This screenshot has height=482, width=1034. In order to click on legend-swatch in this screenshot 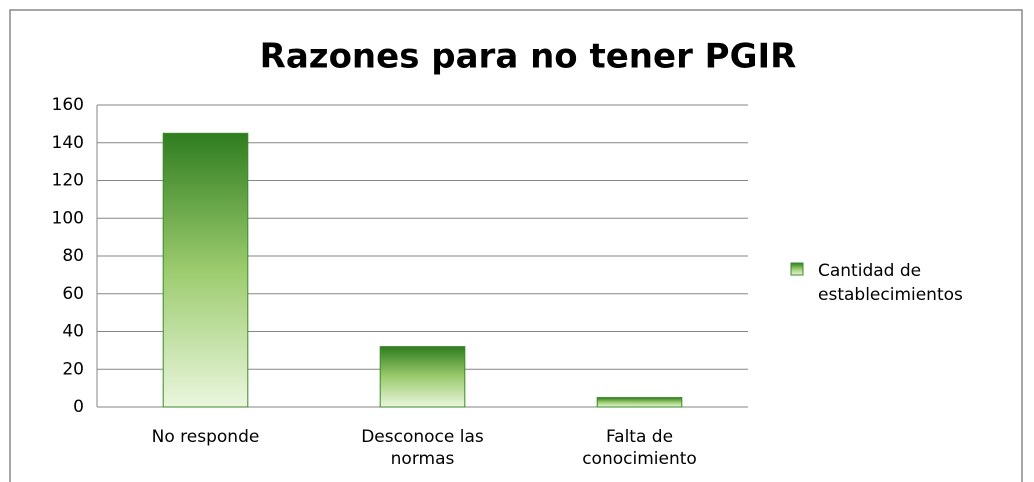, I will do `click(797, 269)`.